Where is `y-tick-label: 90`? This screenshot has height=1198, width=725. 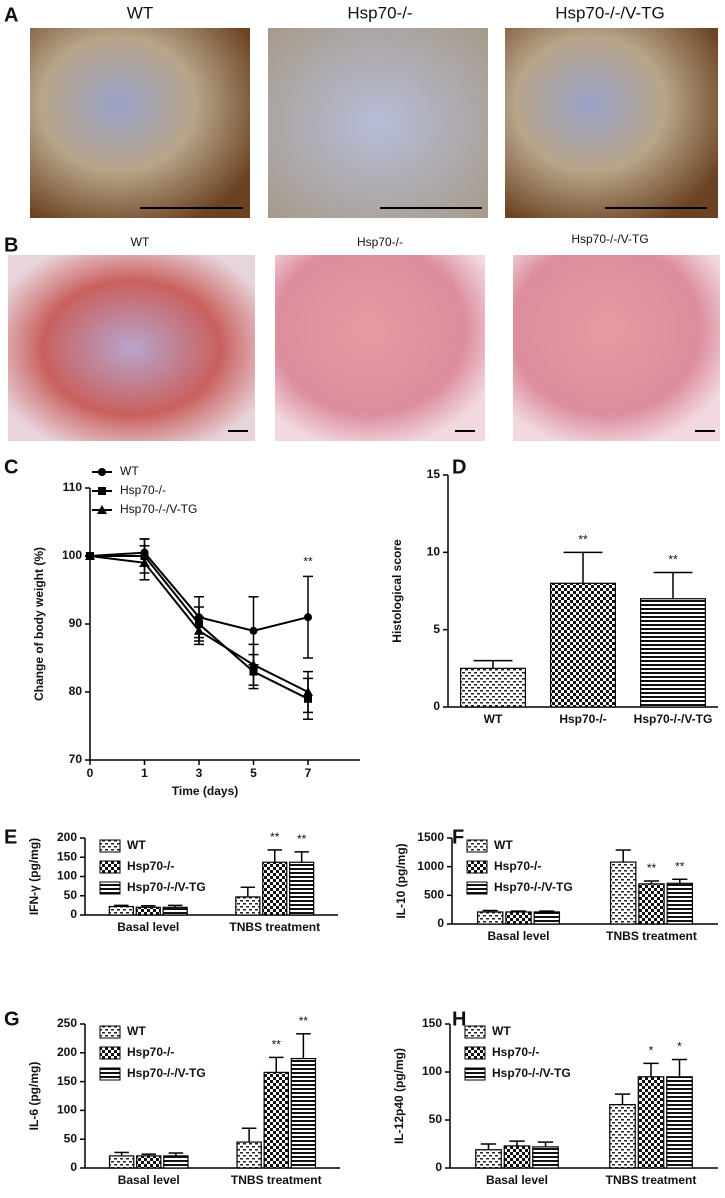 y-tick-label: 90 is located at coordinates (76, 623).